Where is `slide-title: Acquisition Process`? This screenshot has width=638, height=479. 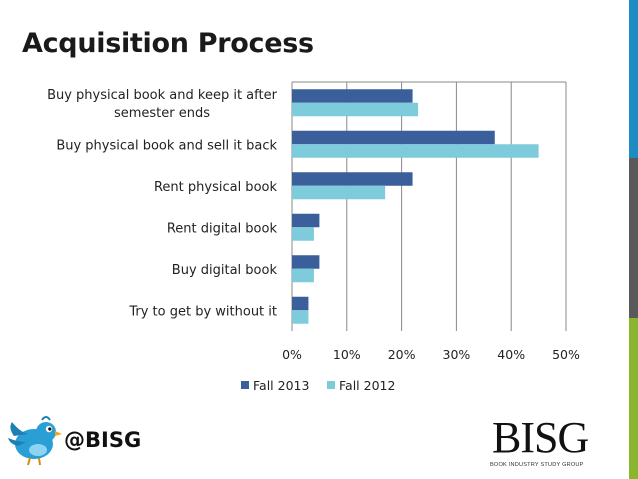 slide-title: Acquisition Process is located at coordinates (168, 43).